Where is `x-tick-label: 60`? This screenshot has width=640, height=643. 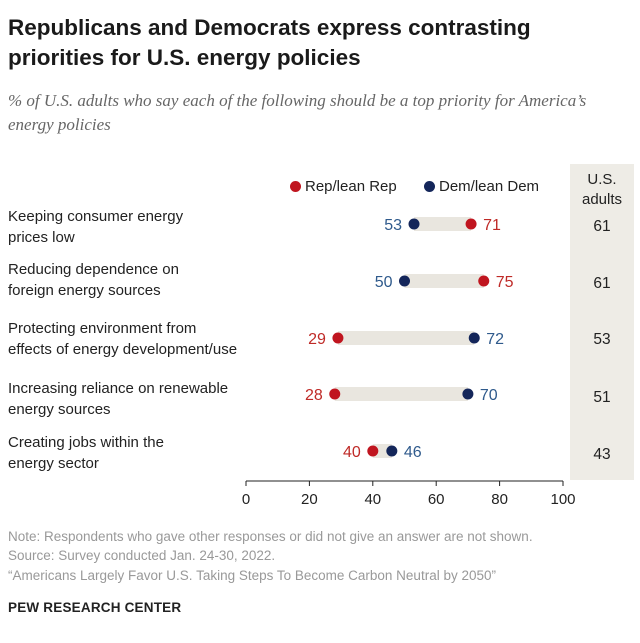
x-tick-label: 60 is located at coordinates (436, 499).